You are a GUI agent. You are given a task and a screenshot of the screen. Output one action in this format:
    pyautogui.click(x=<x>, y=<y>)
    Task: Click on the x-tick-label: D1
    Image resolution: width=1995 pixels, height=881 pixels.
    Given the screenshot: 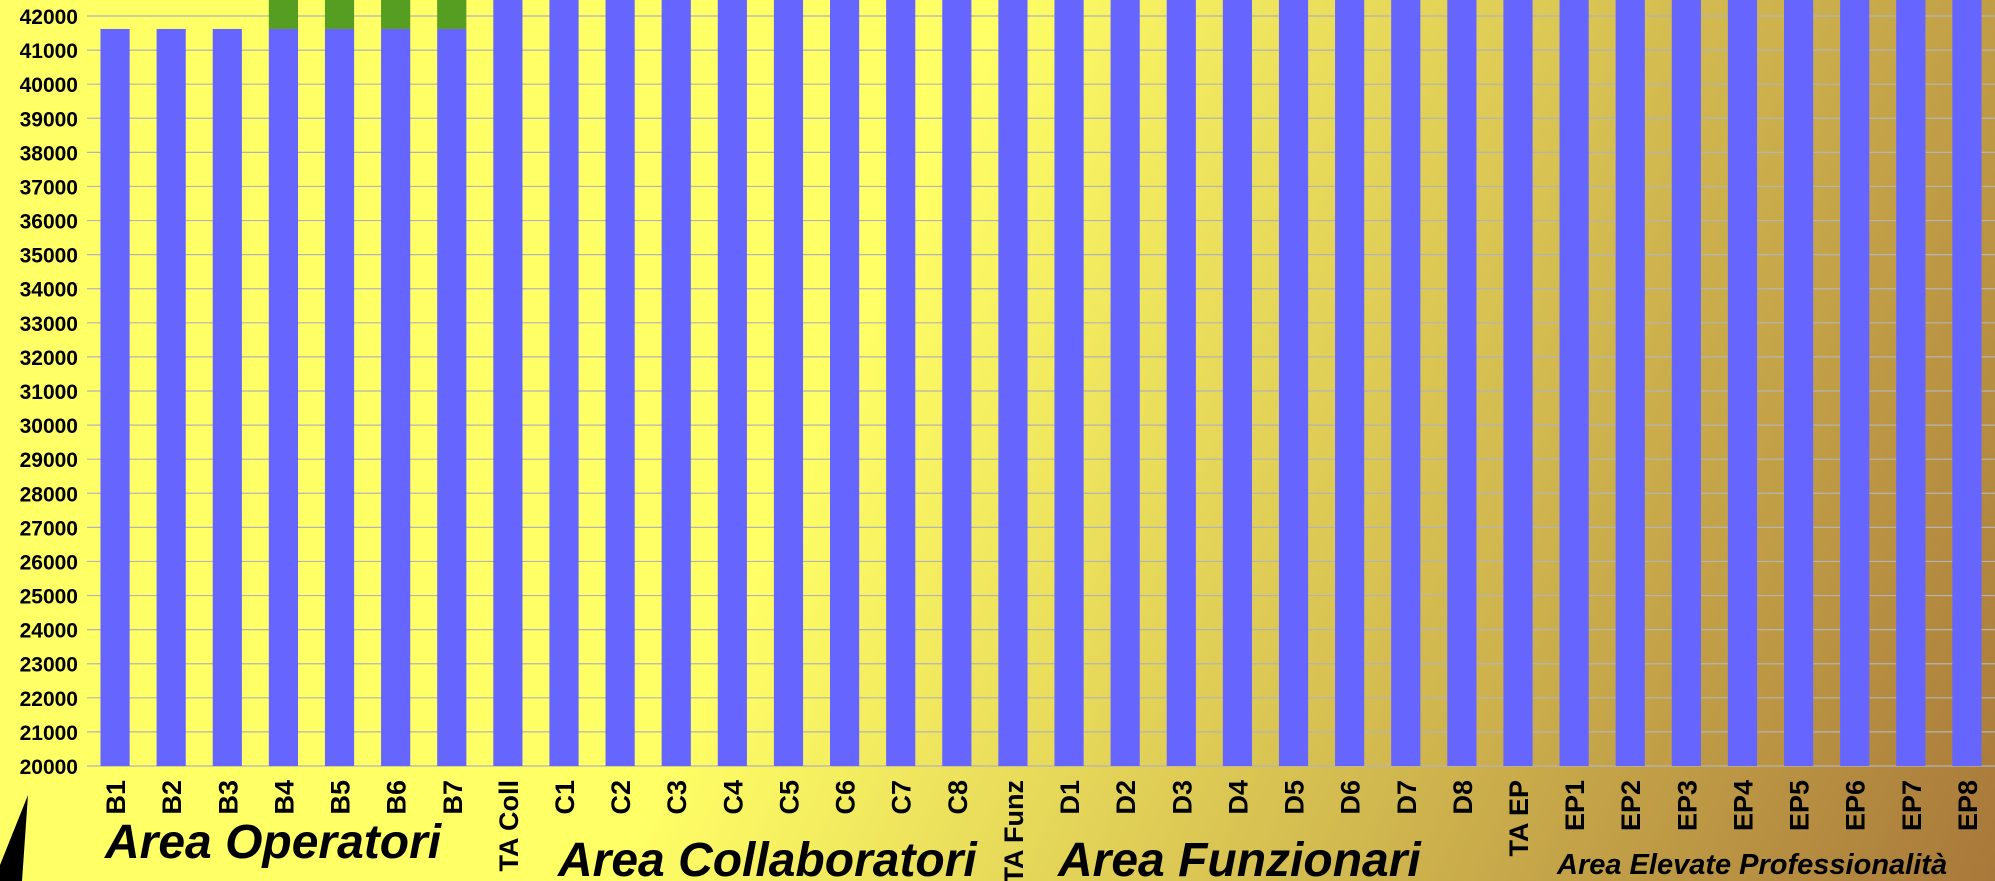 What is the action you would take?
    pyautogui.click(x=1070, y=797)
    